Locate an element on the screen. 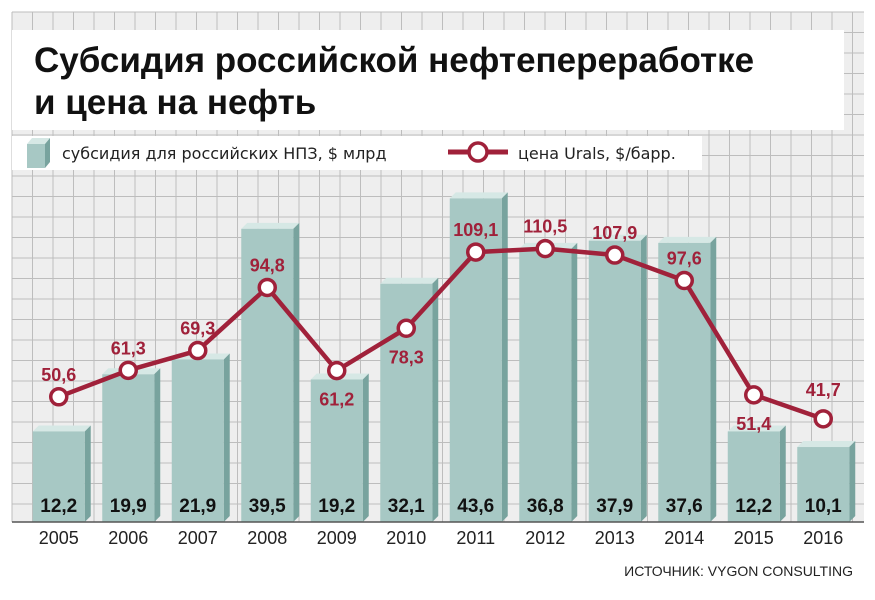  bar-2015 is located at coordinates (756, 473).